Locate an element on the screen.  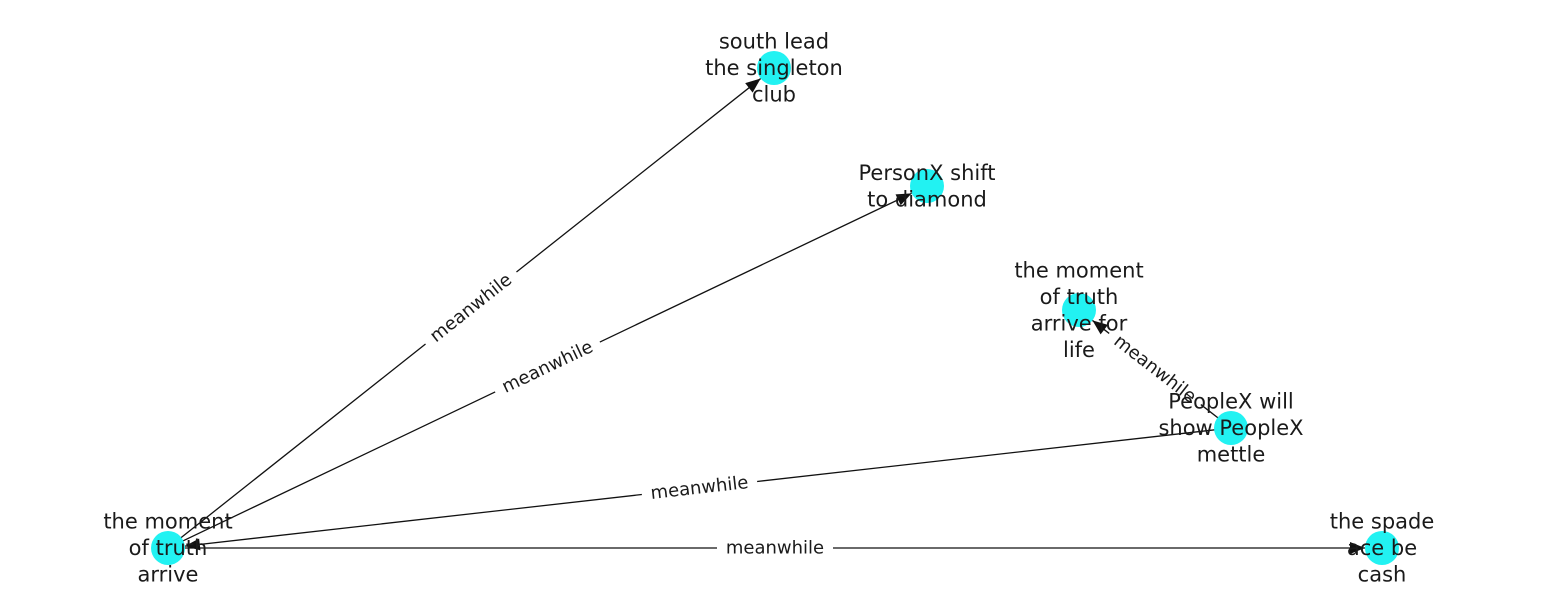
node-label-n1: south lead the singleton club is located at coordinates (774, 68).